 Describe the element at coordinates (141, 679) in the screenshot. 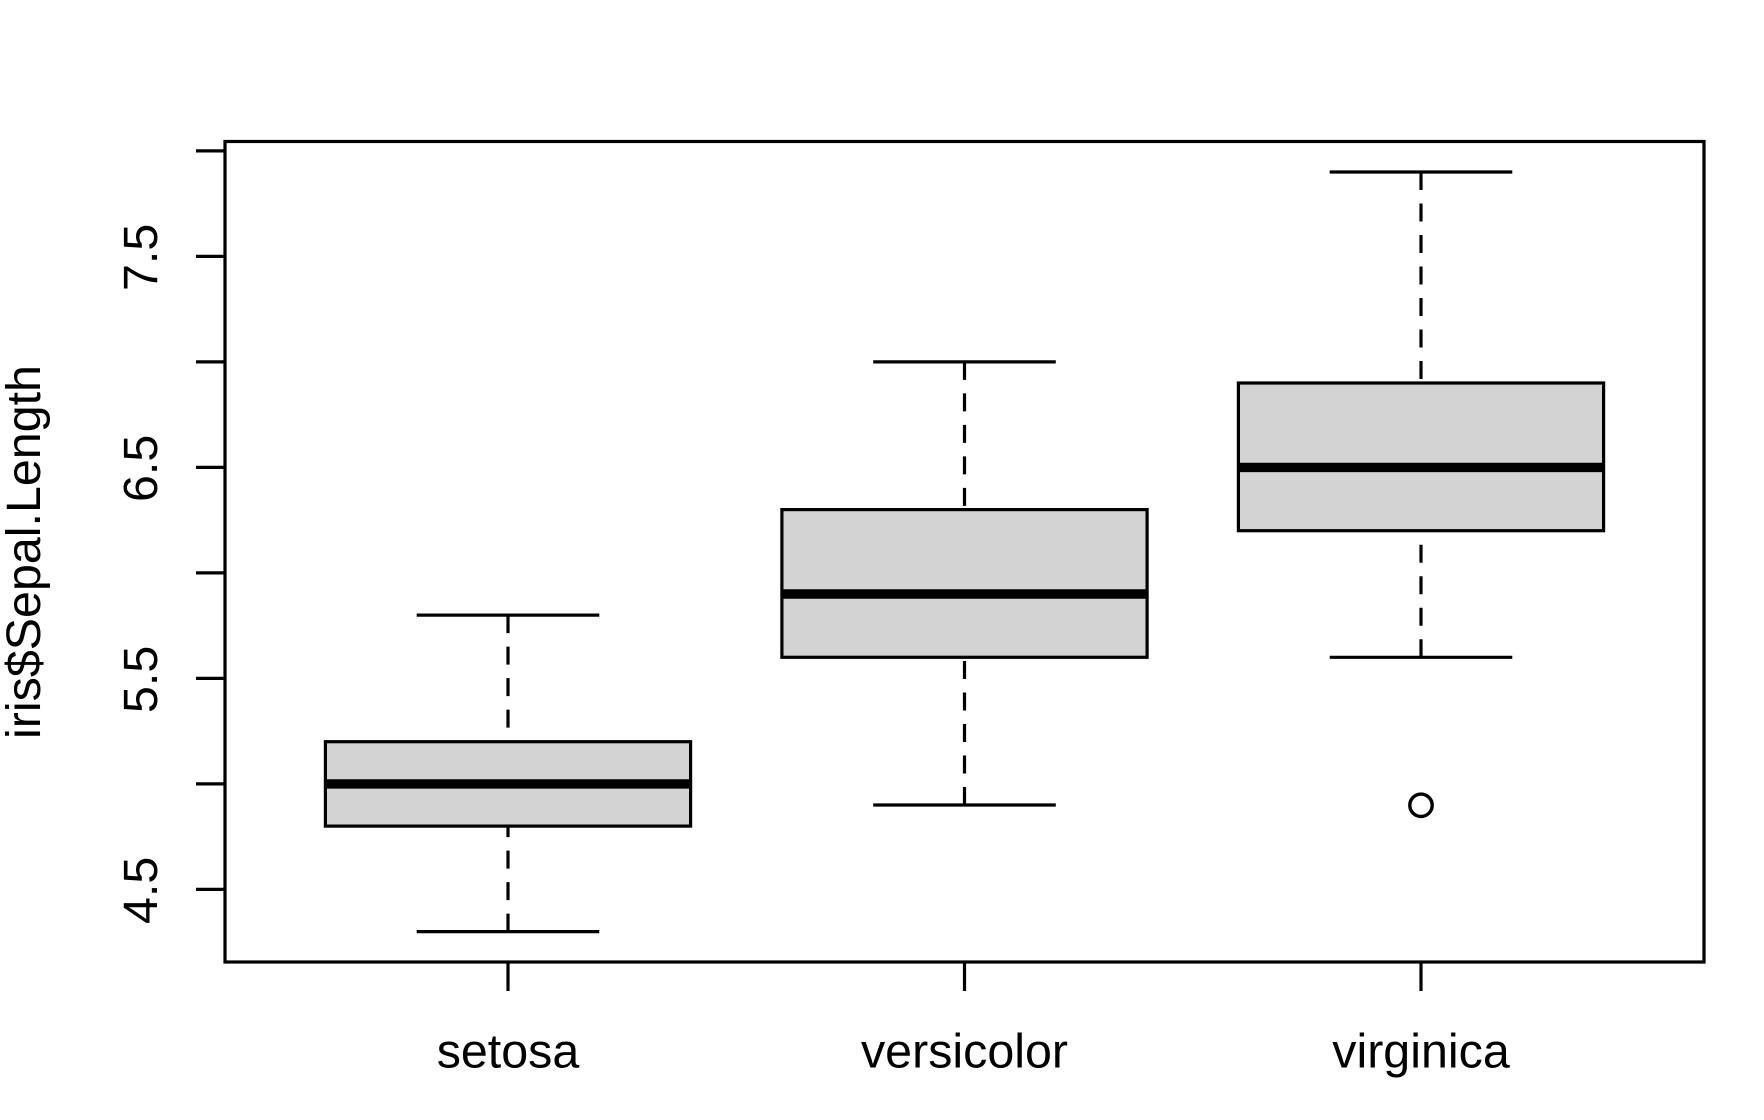

I see `svg-text: 5.5` at that location.